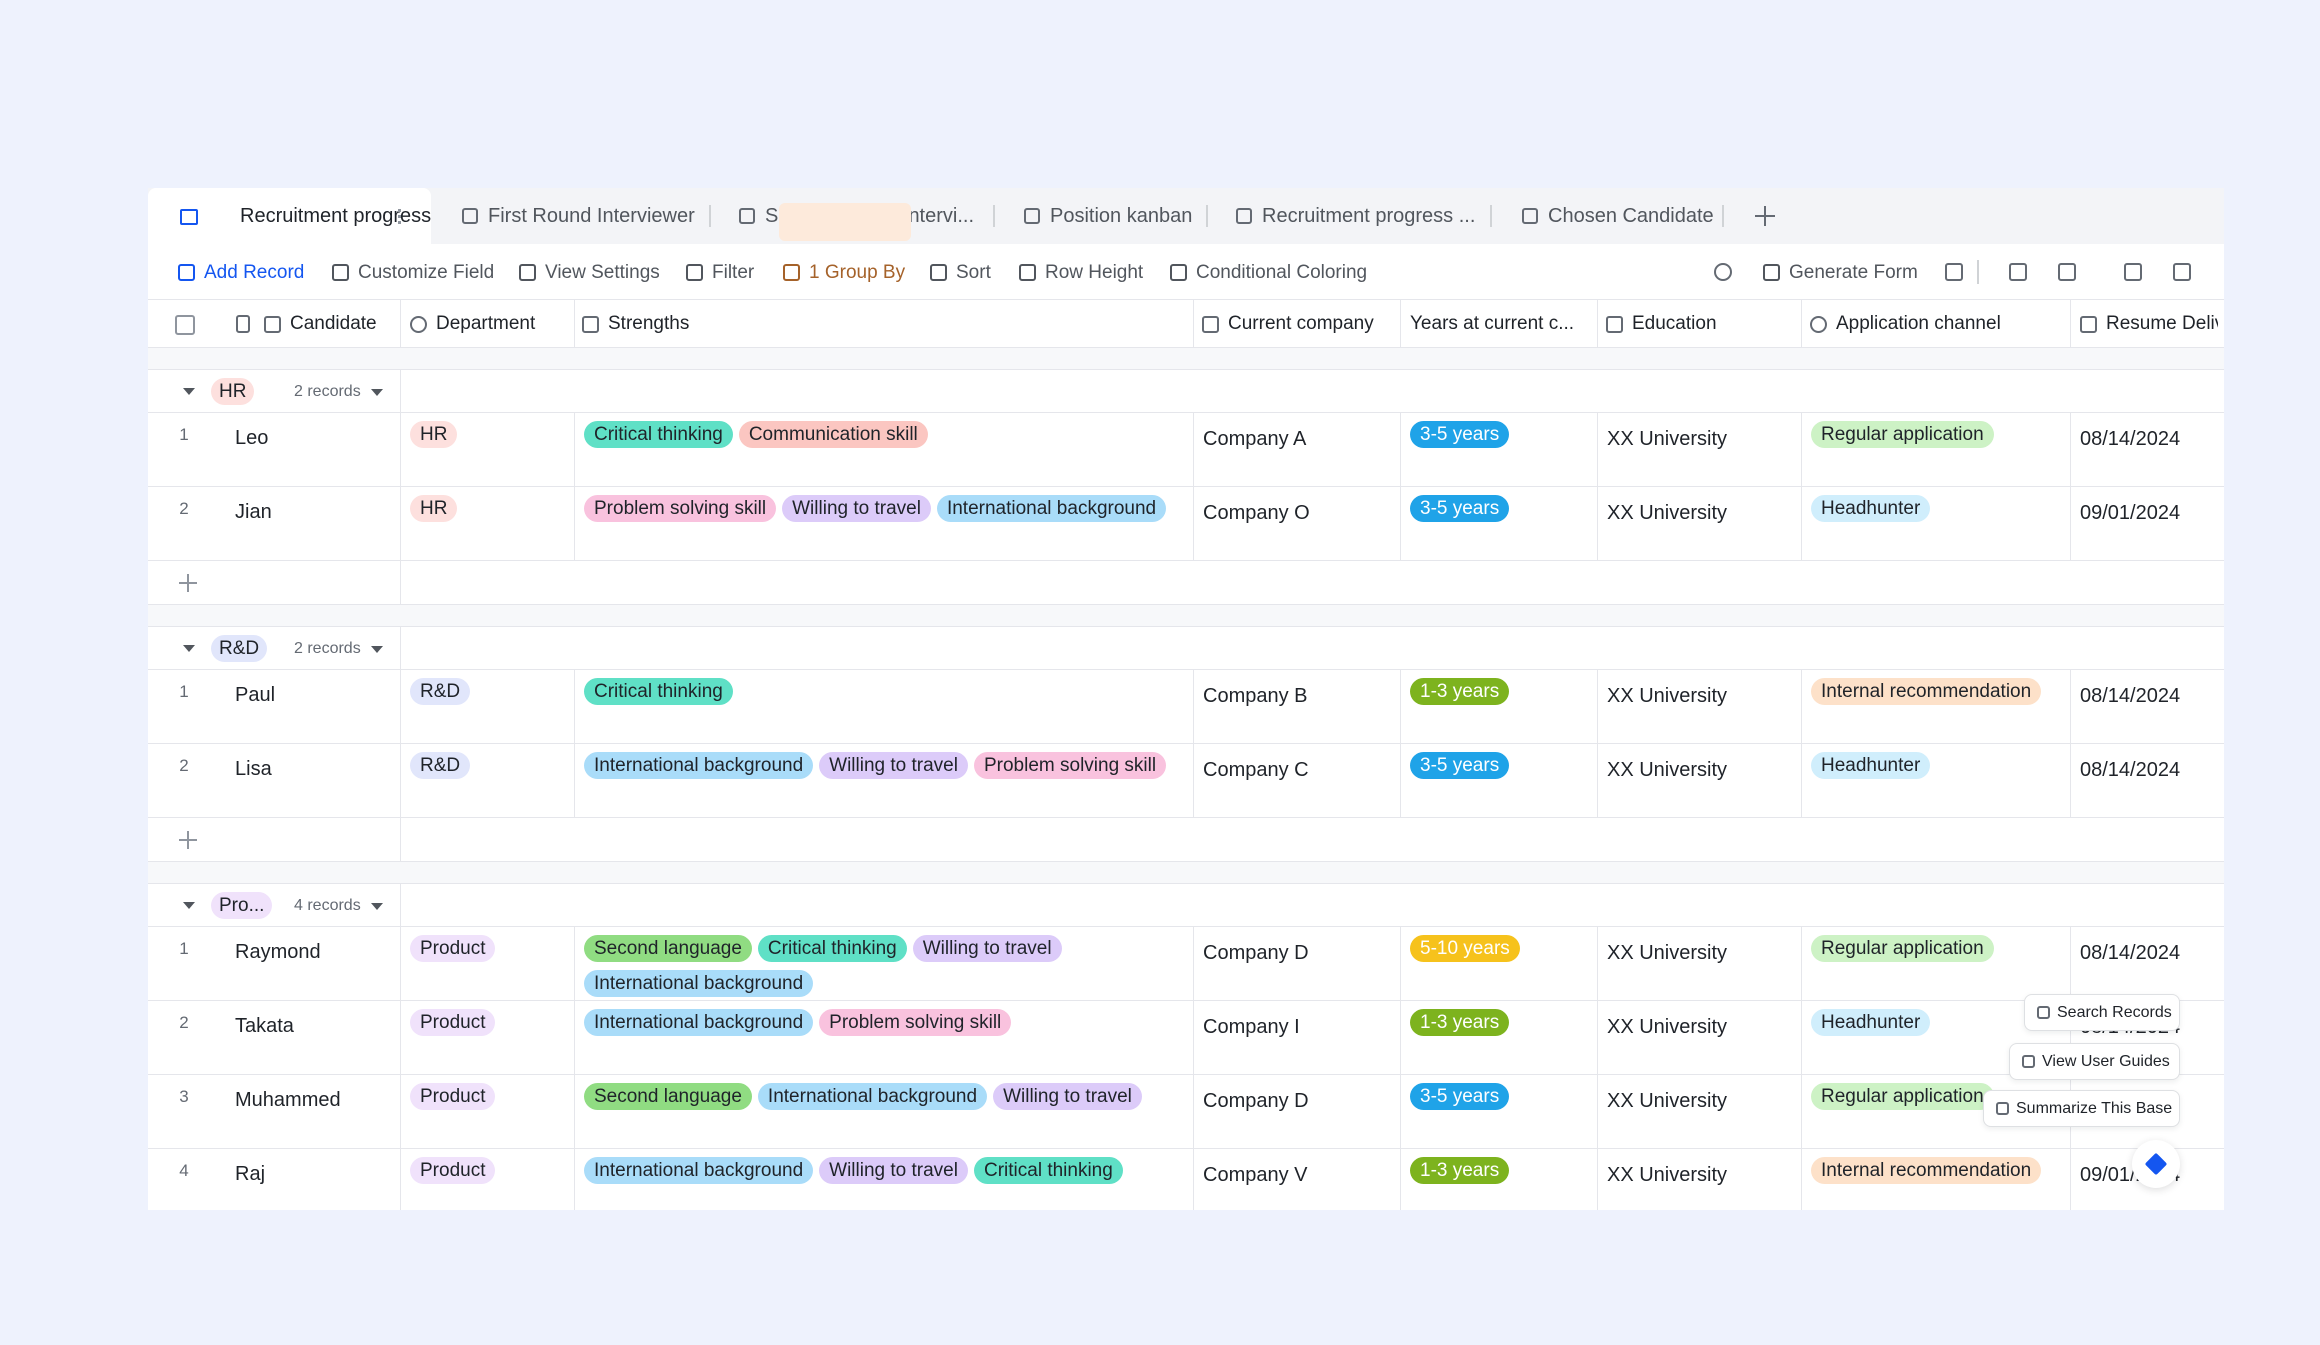  I want to click on years-tag: 5-10 years, so click(1465, 948).